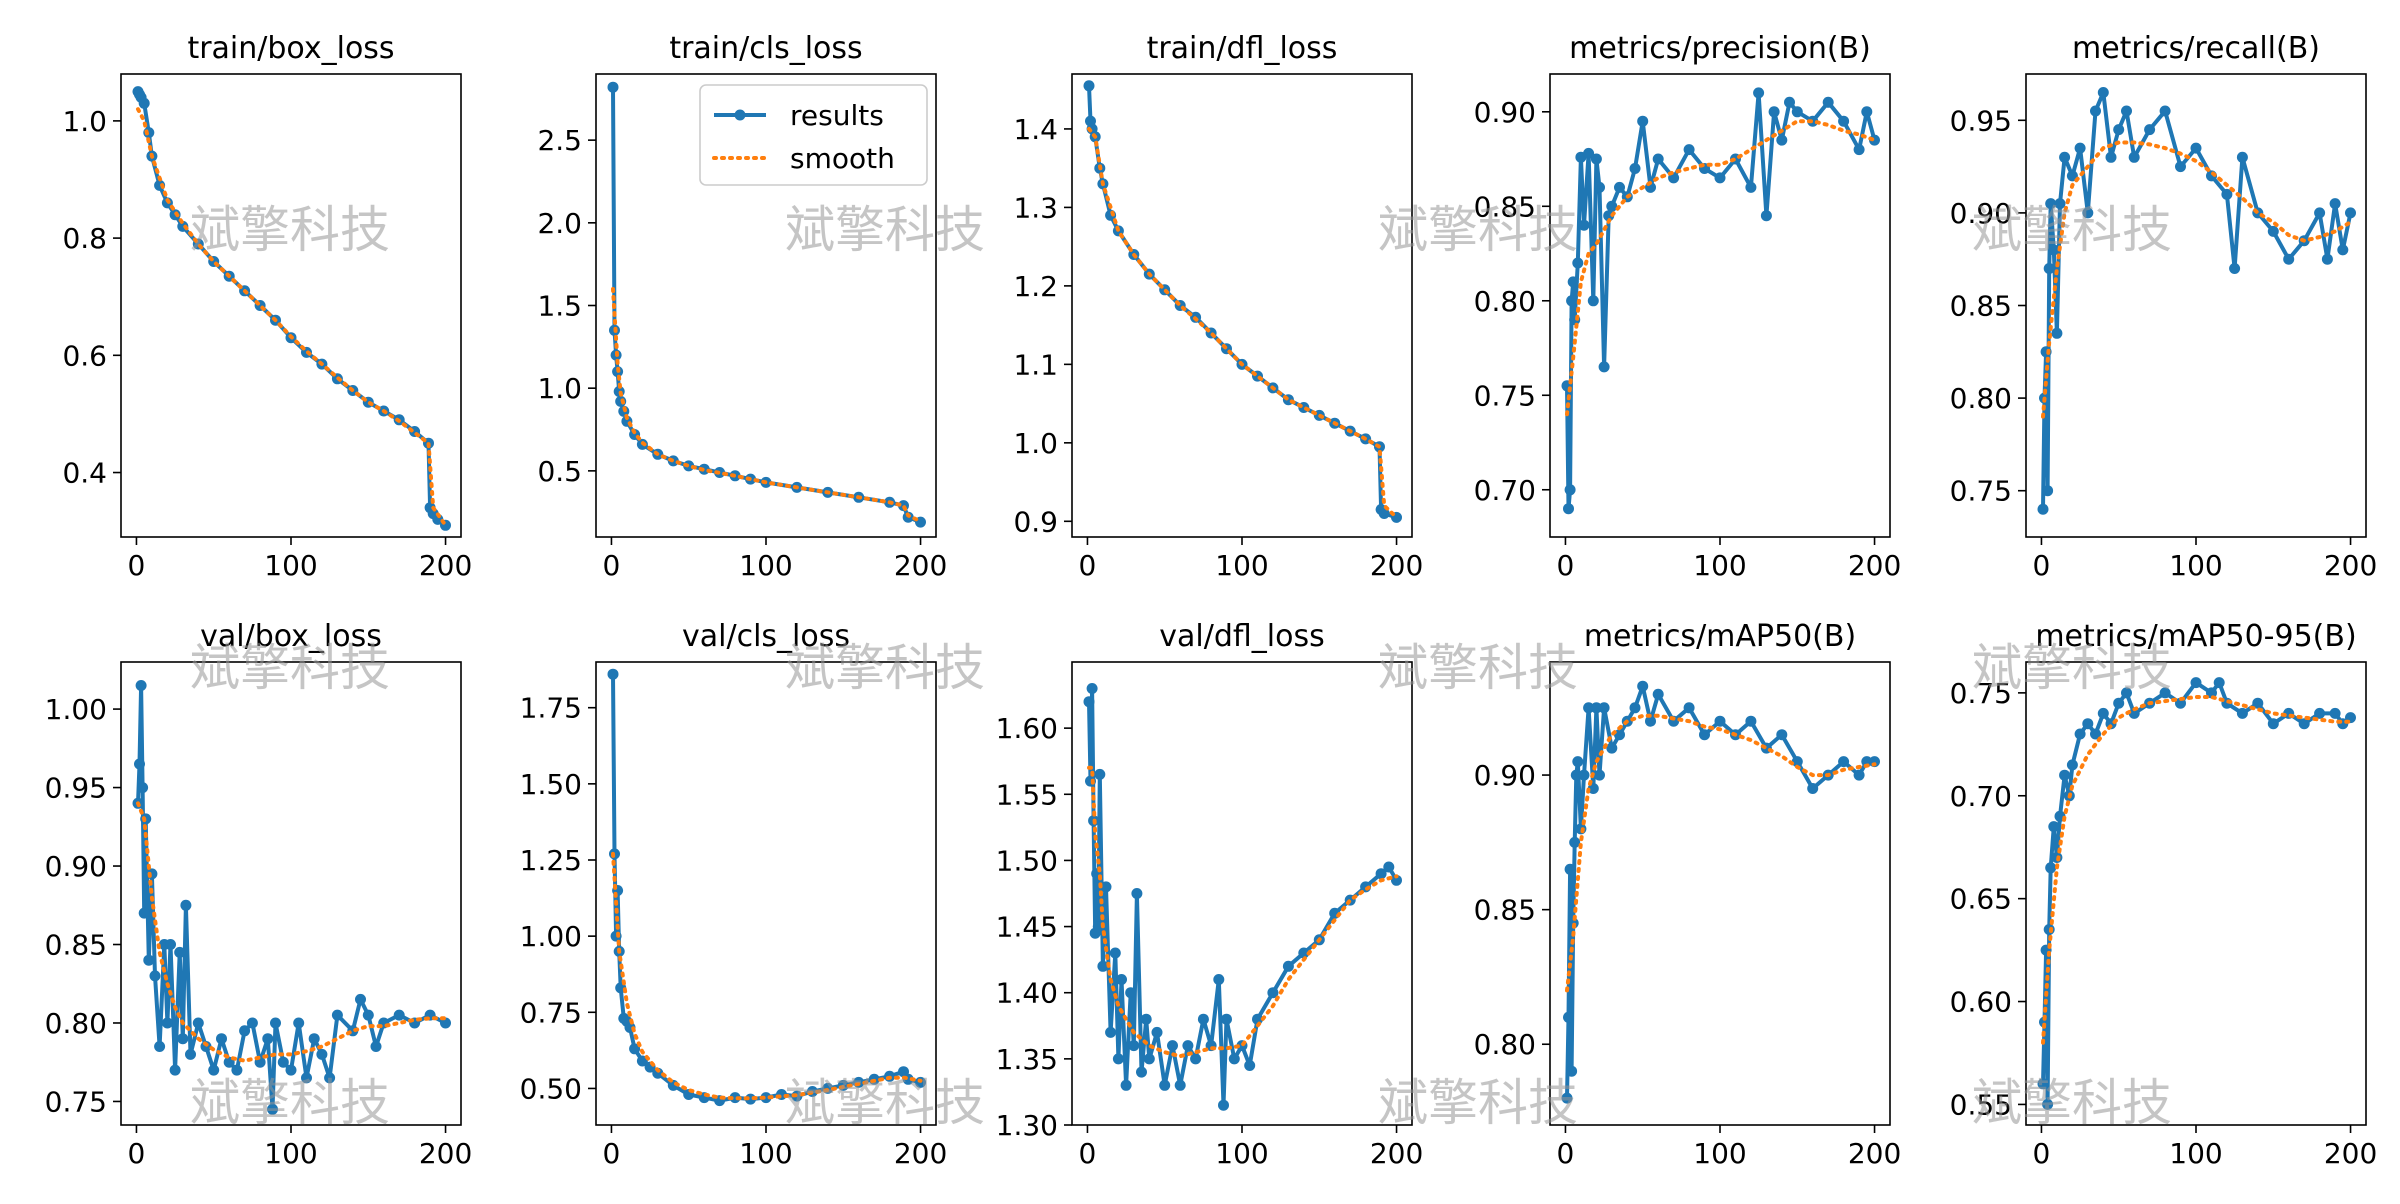  What do you see at coordinates (1505, 206) in the screenshot?
I see `y-tick-label: 0.85` at bounding box center [1505, 206].